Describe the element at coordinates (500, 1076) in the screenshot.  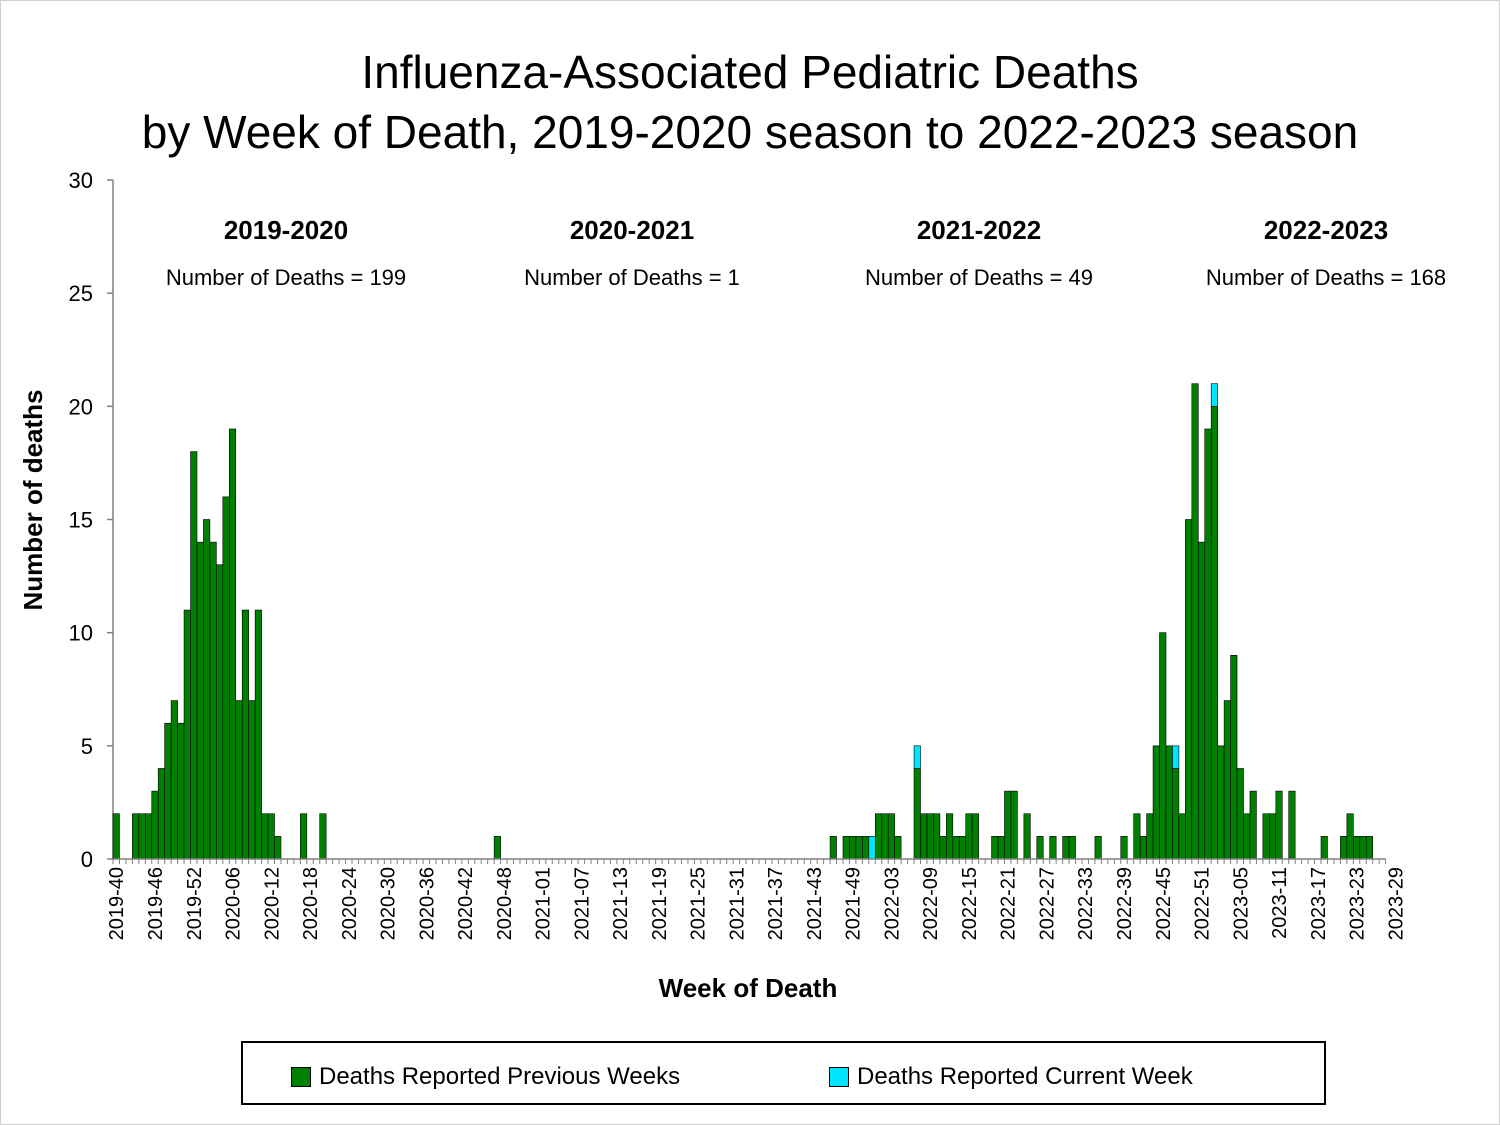
I see `legend-label-previous: Deaths Reported Previous Weeks` at that location.